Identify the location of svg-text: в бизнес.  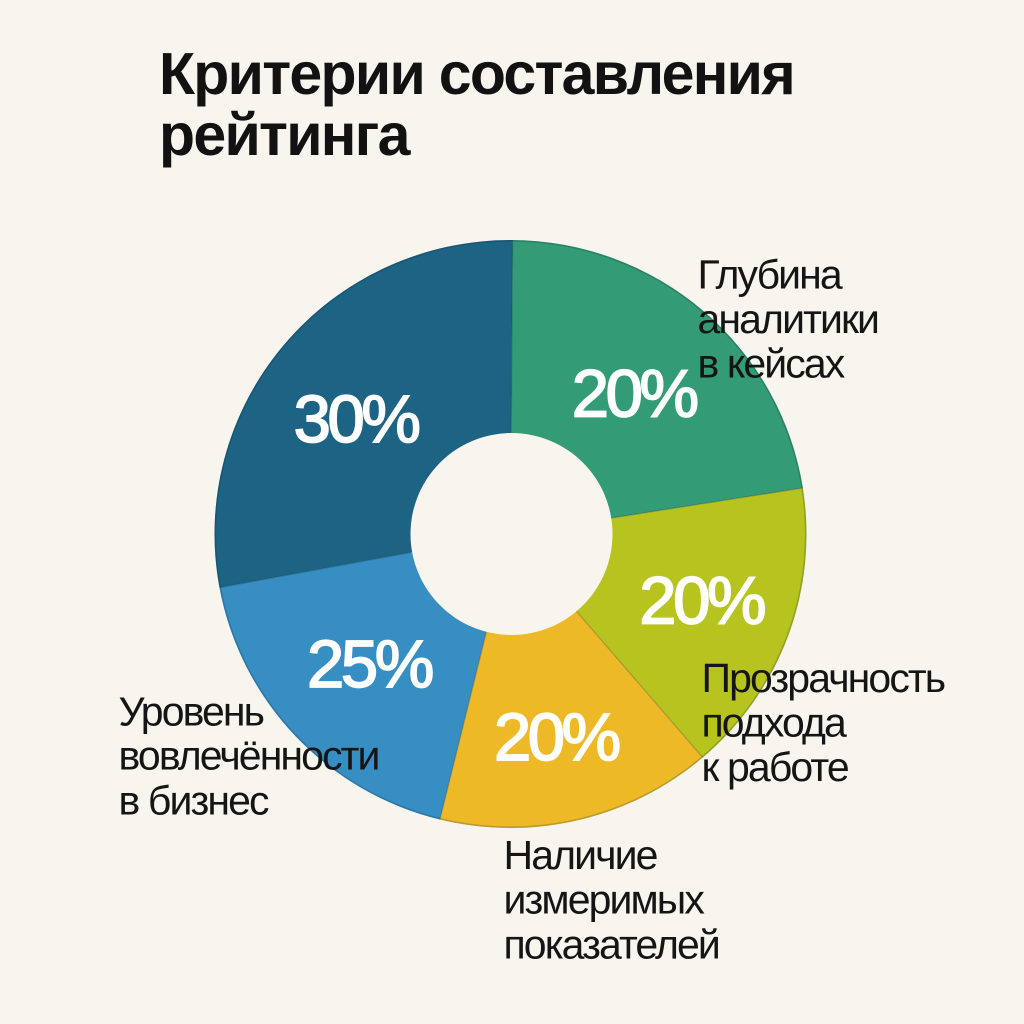
(194, 801).